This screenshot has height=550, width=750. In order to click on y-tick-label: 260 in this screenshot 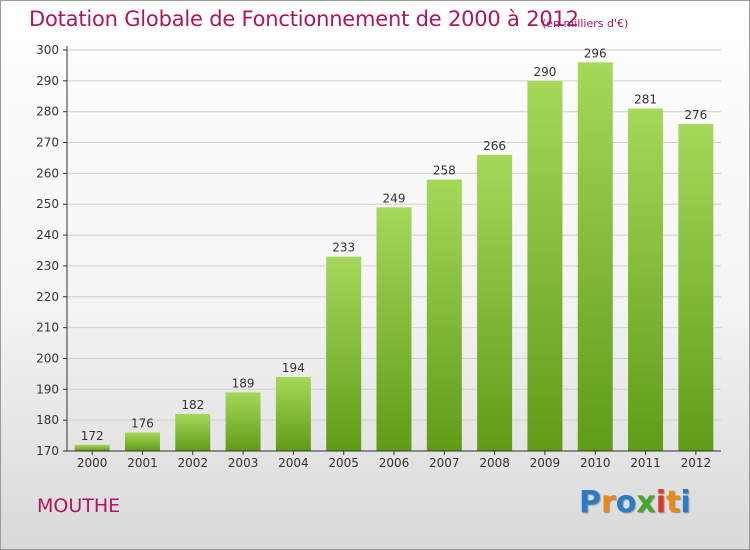, I will do `click(47, 173)`.